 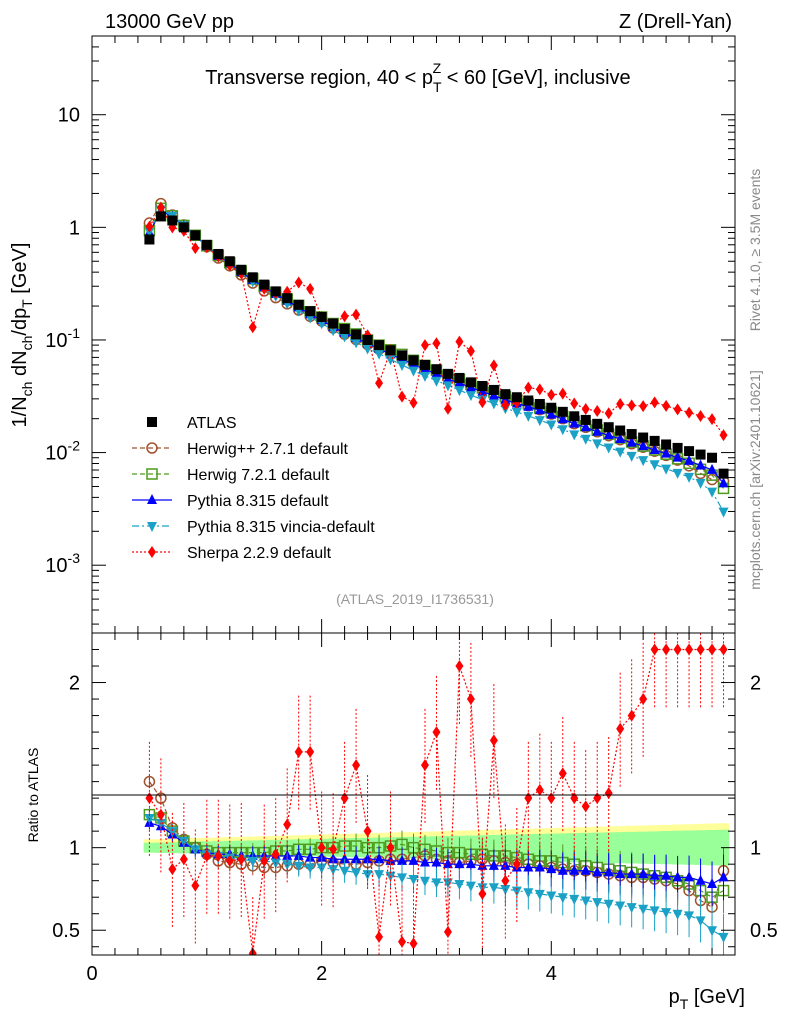 What do you see at coordinates (74, 849) in the screenshot?
I see `ratio-y-tick-label: 1` at bounding box center [74, 849].